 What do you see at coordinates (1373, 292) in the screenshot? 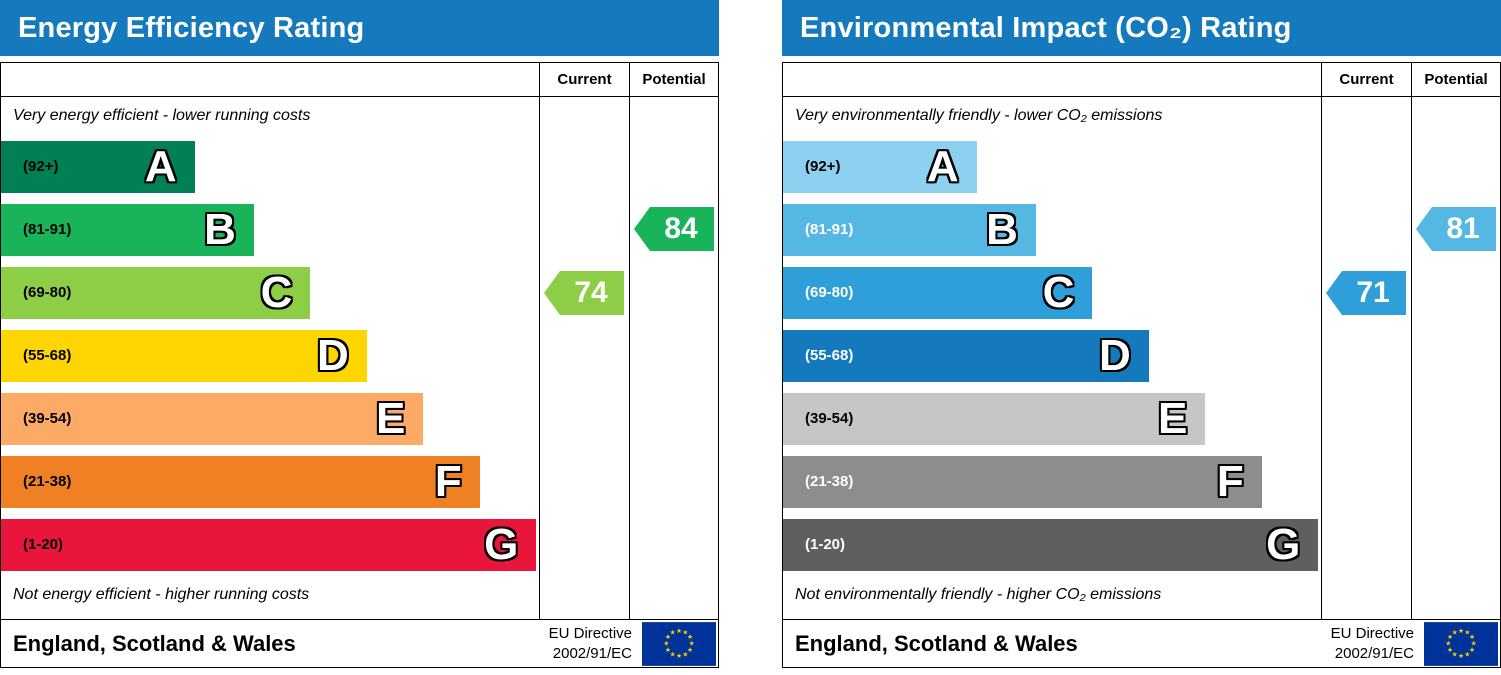
I see `current-rating-value: 71` at bounding box center [1373, 292].